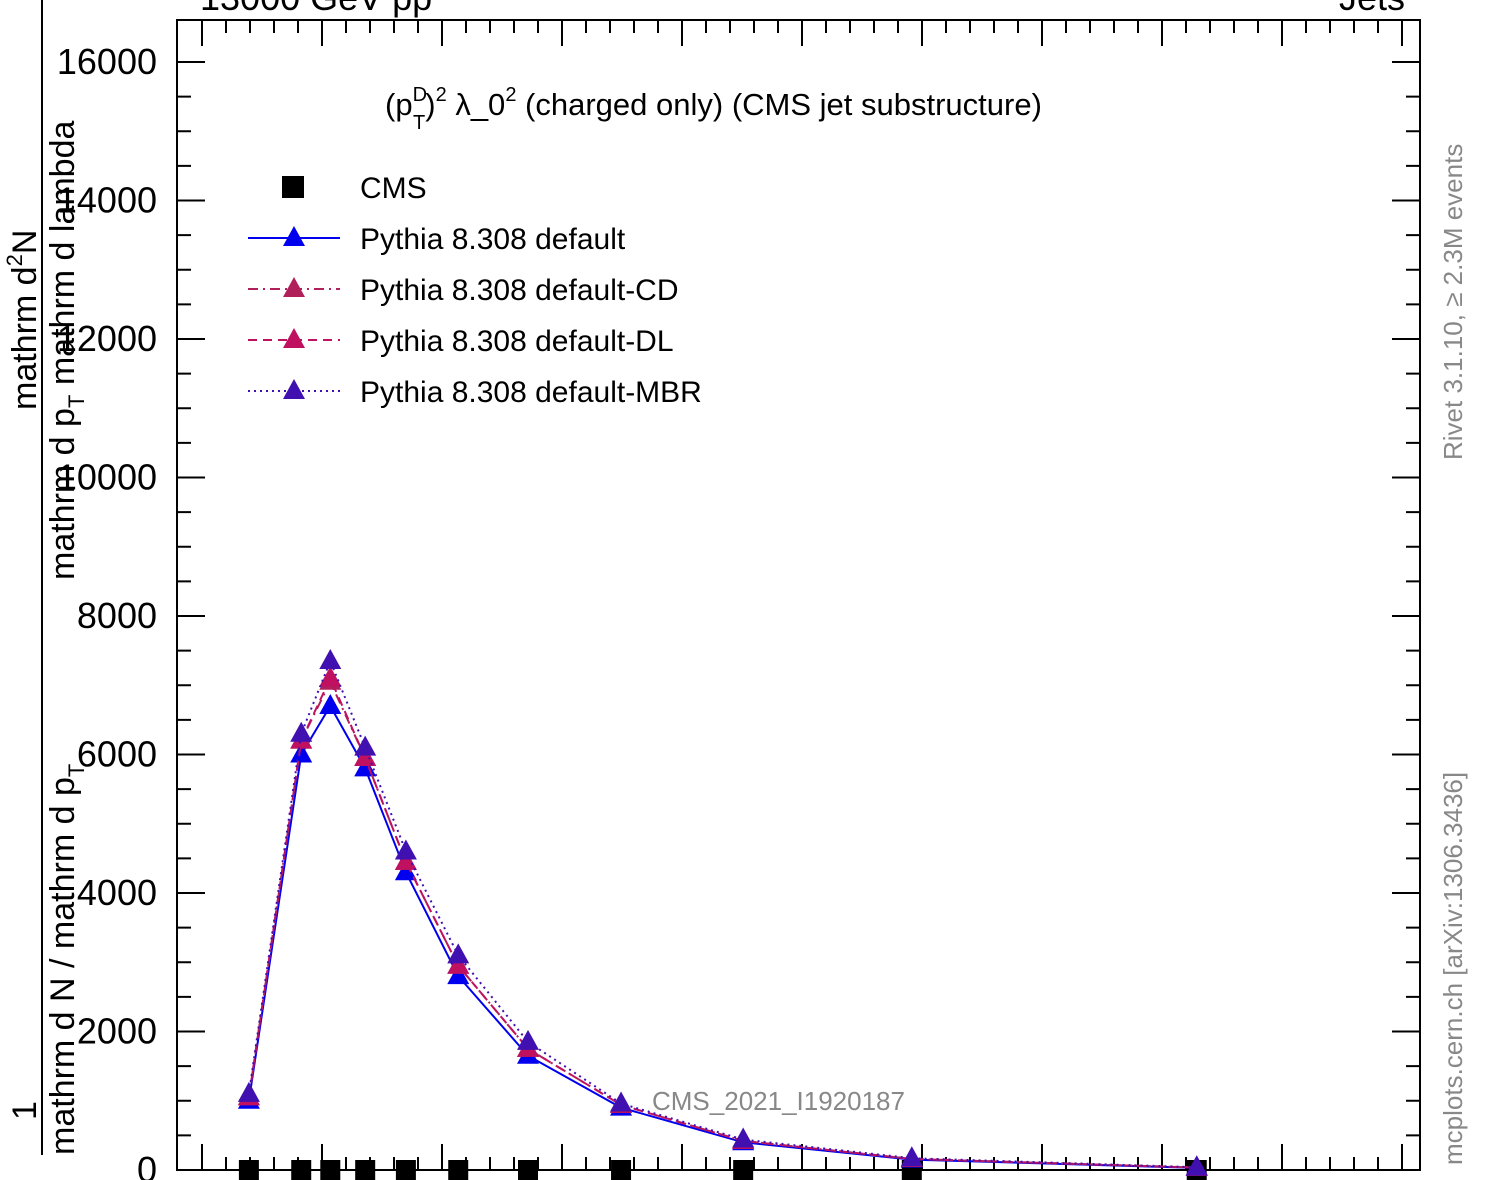  Describe the element at coordinates (25, 1110) in the screenshot. I see `y-title-prefactor-top: 1` at that location.